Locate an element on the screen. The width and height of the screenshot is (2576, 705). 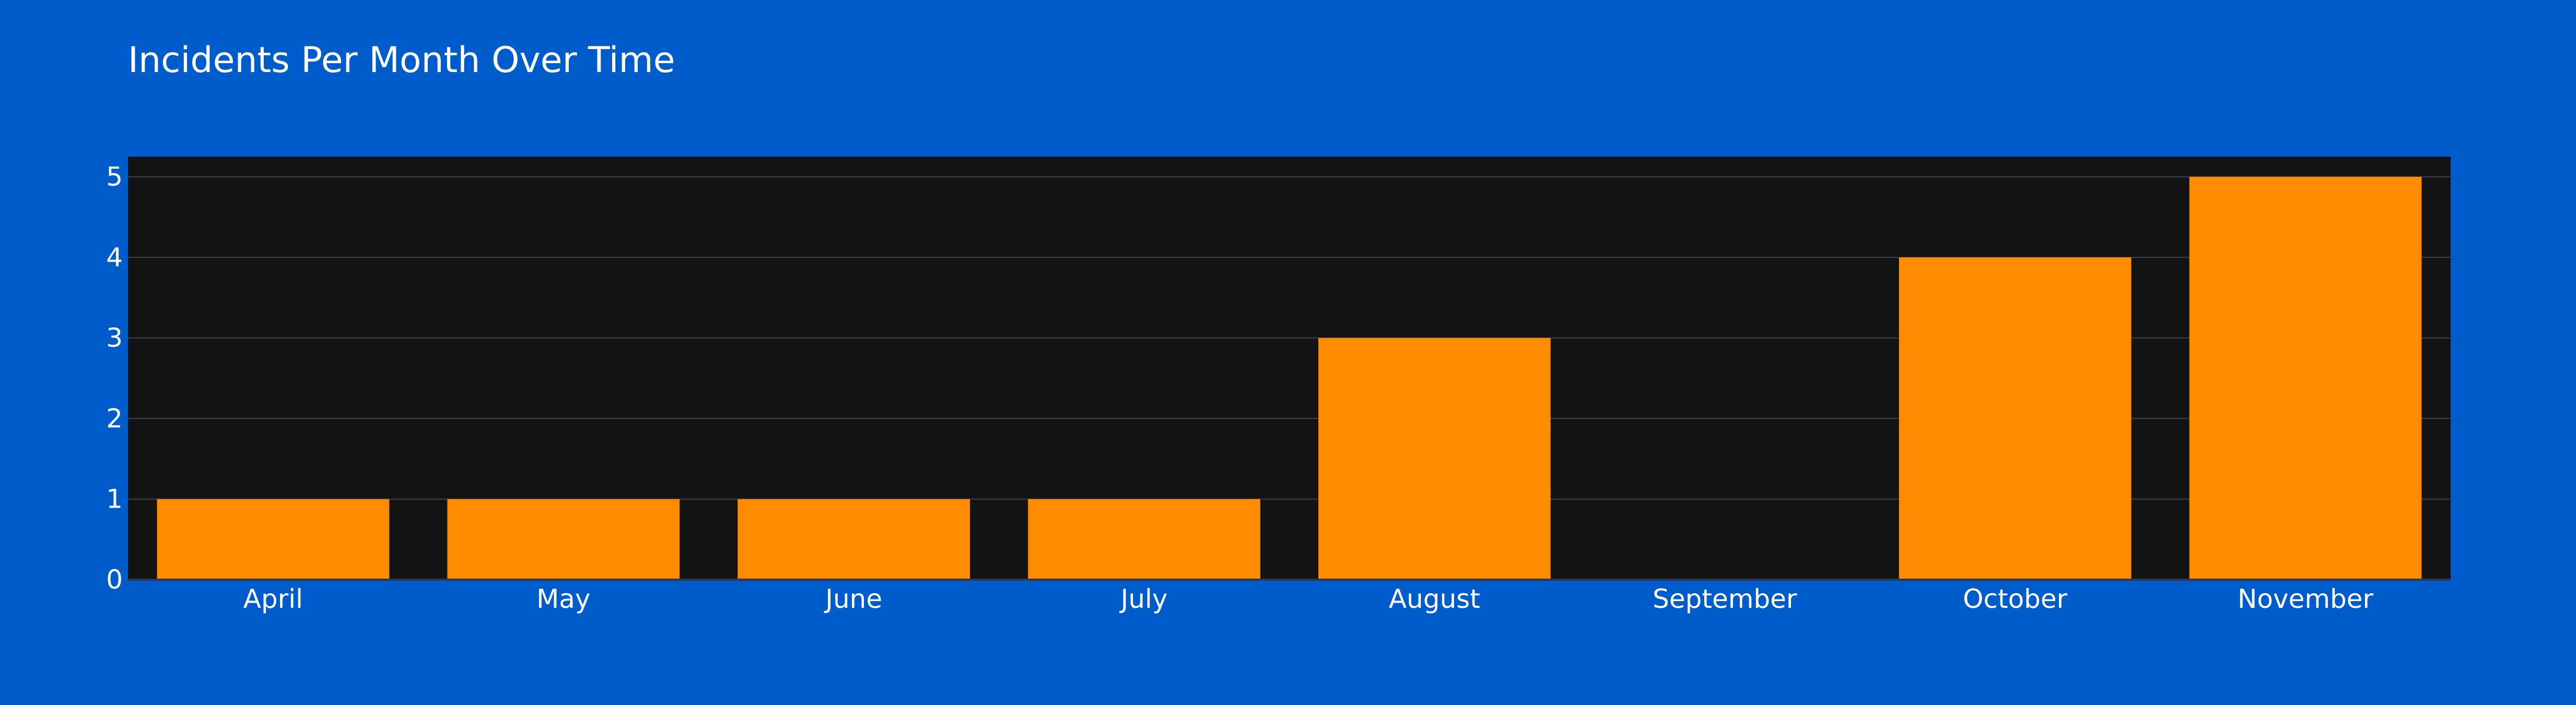
bar-november is located at coordinates (2305, 379).